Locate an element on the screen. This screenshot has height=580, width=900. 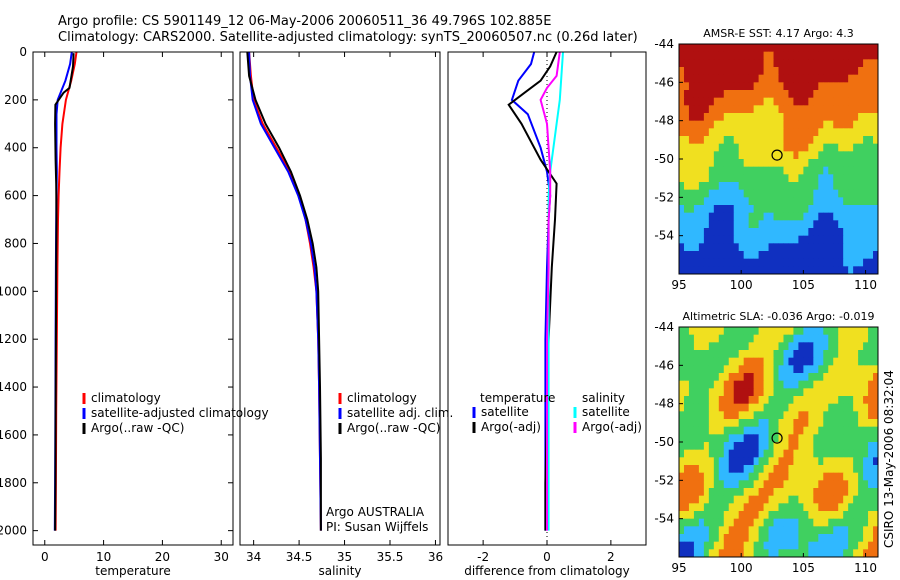
legend-entry-difference-salinity: satellite is located at coordinates (606, 412).